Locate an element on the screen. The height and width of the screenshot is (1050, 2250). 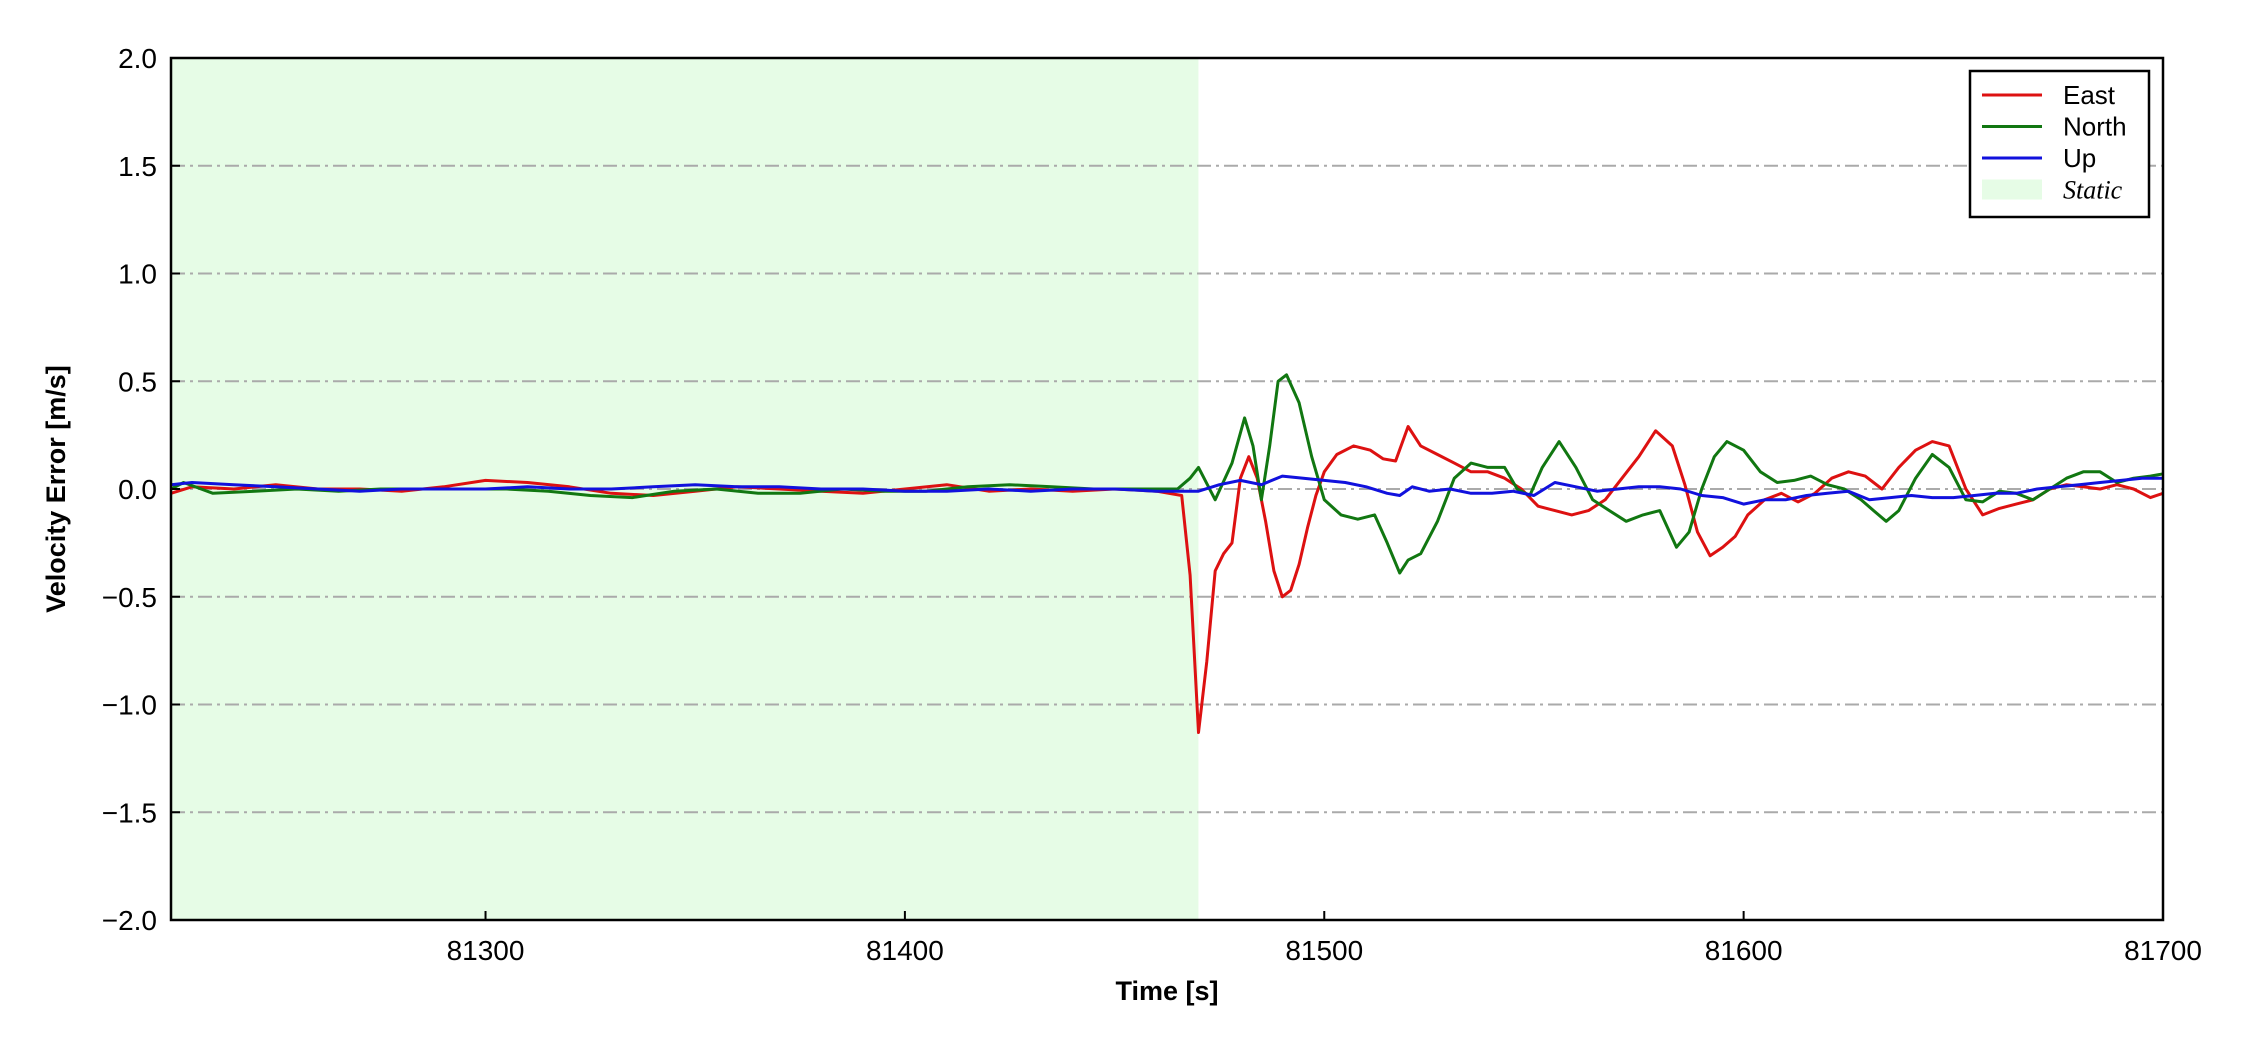
x-tick-label: 81700 is located at coordinates (2163, 950).